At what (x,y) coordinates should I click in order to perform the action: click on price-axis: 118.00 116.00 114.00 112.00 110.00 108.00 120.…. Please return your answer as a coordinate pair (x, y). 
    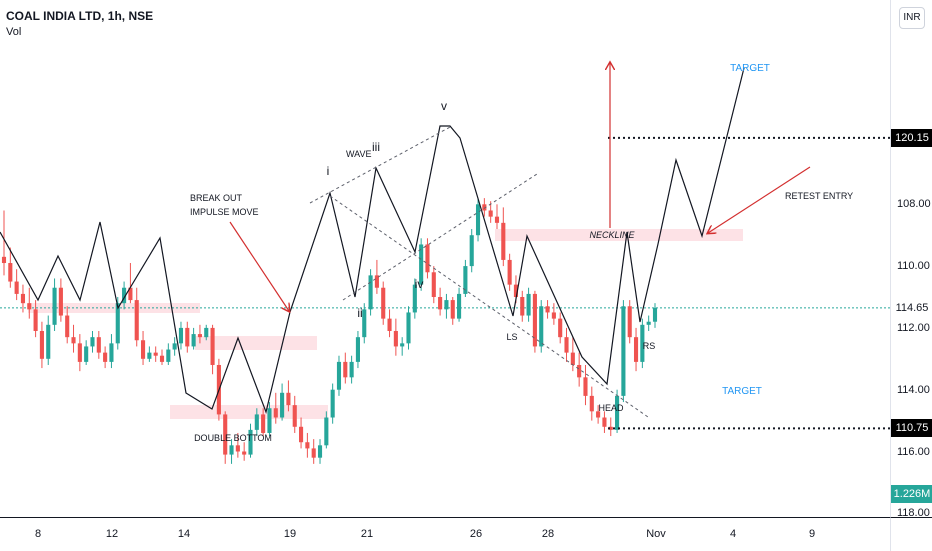
    Looking at the image, I should click on (911, 259).